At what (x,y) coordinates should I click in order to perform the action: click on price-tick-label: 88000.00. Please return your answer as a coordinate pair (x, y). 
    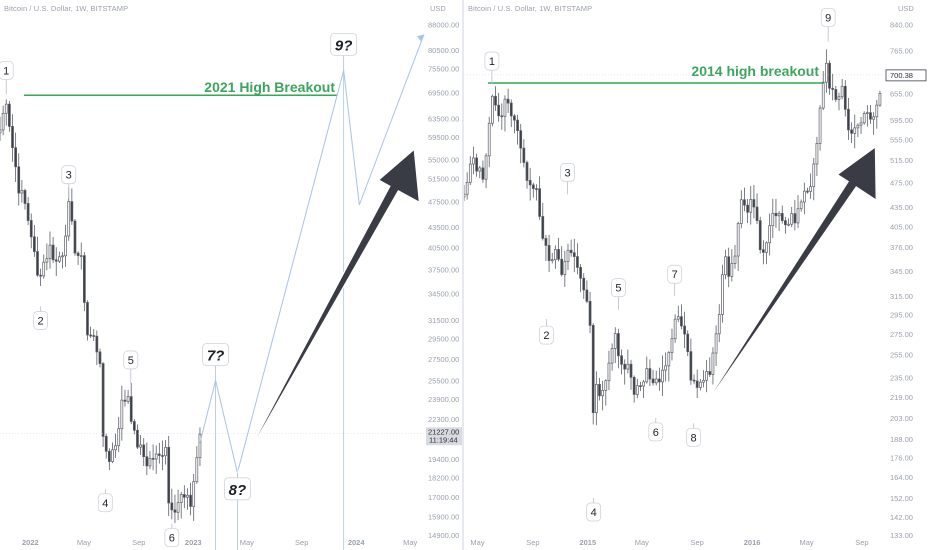
    Looking at the image, I should click on (443, 24).